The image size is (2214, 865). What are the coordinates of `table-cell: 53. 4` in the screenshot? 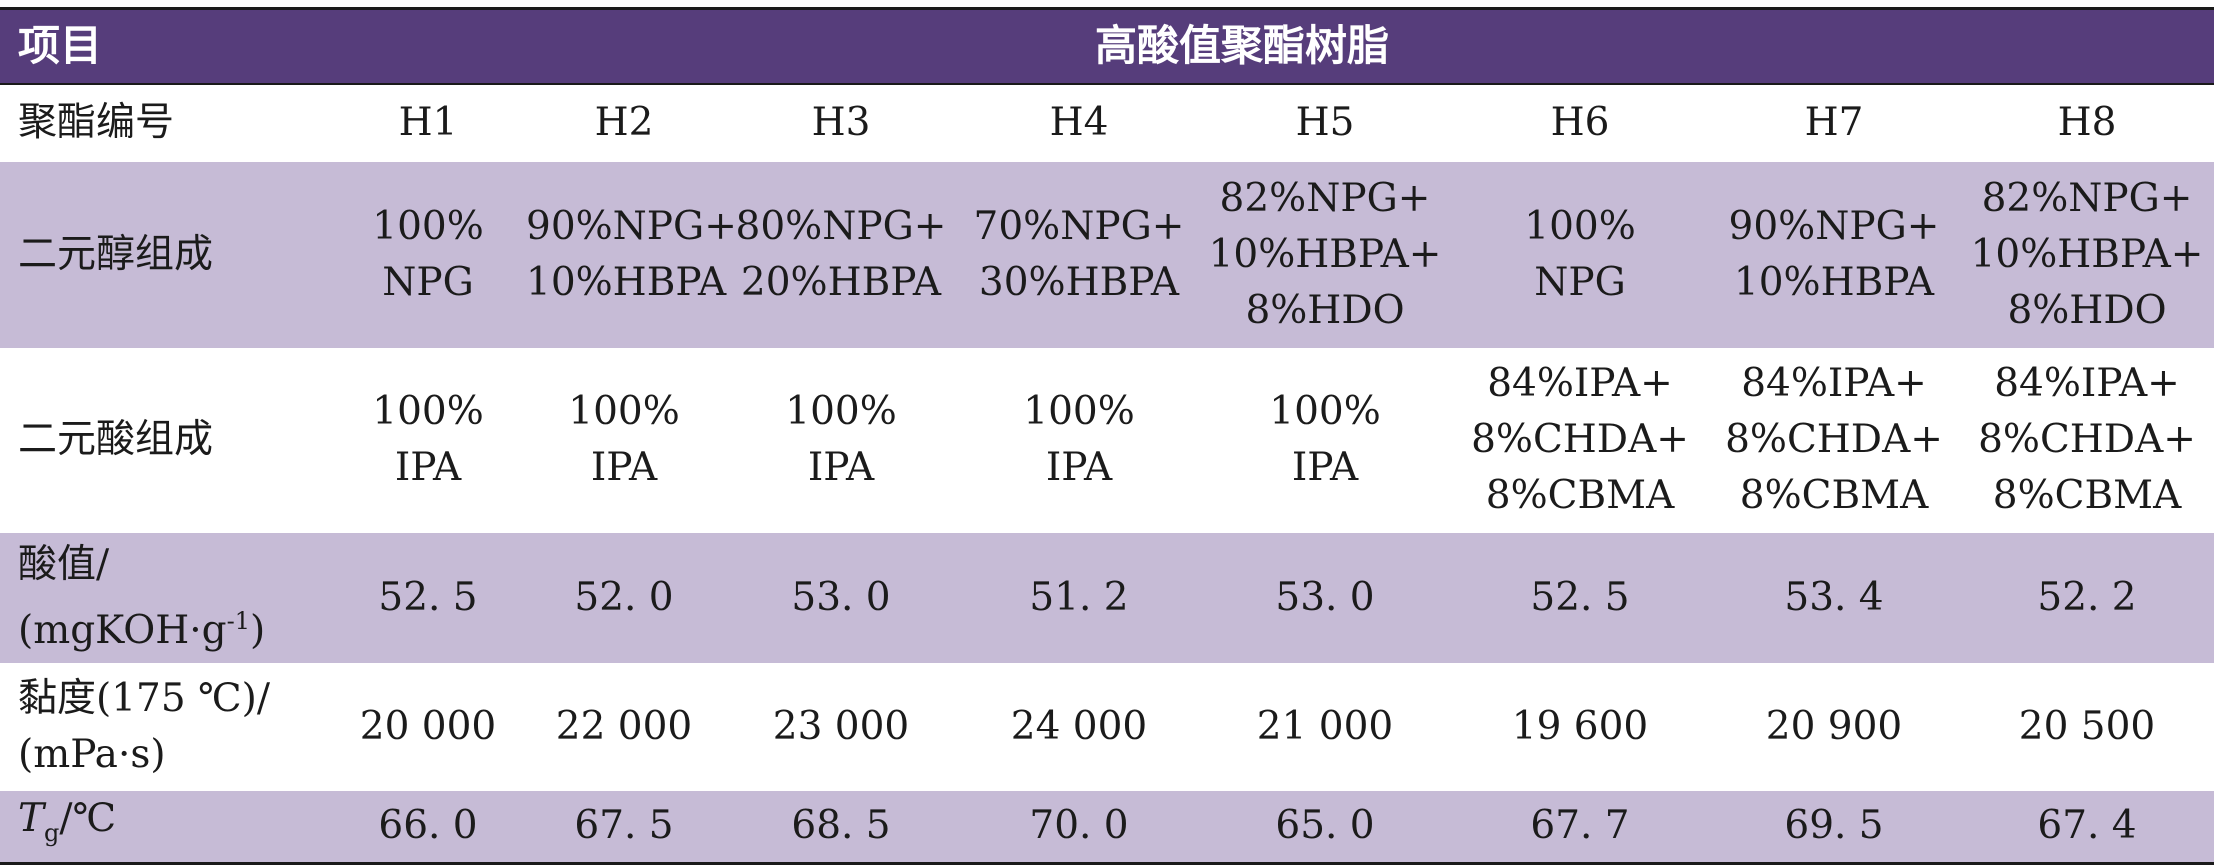 It's located at (1834, 597).